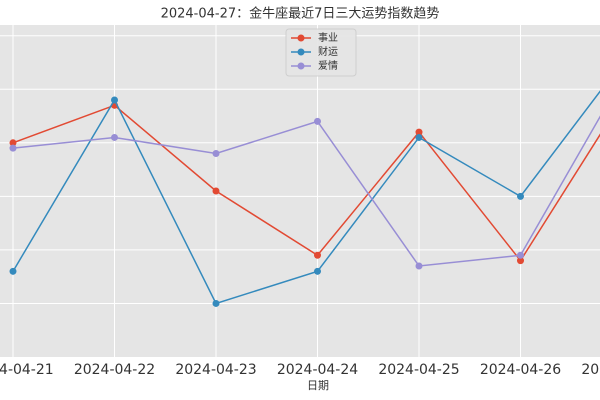 Image resolution: width=600 pixels, height=400 pixels. Describe the element at coordinates (114, 370) in the screenshot. I see `x-tick-label: 2024-04-22` at that location.